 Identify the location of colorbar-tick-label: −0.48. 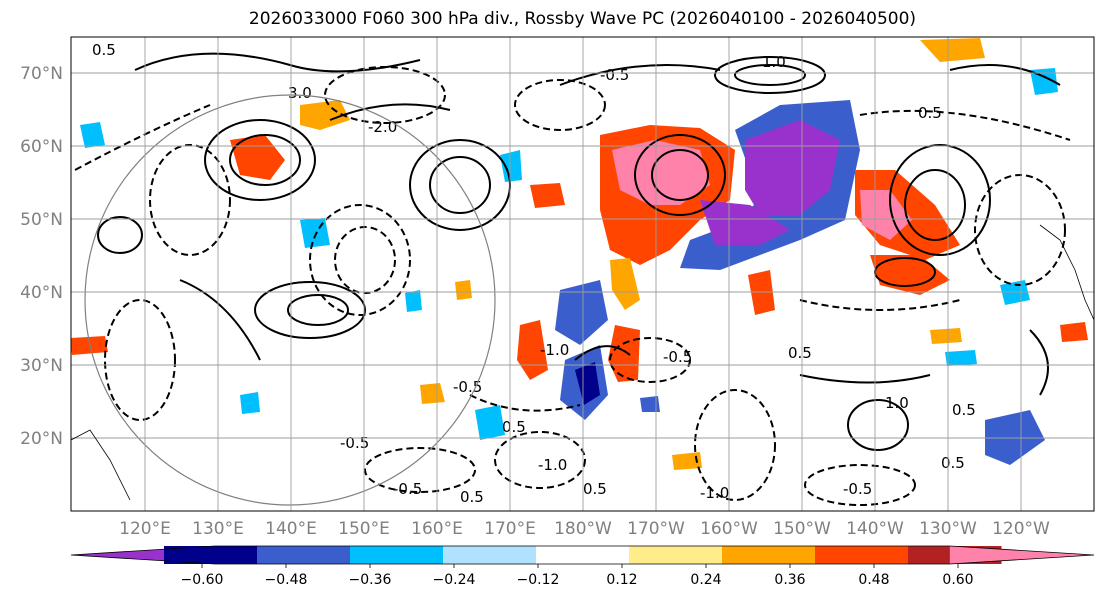
(286, 580).